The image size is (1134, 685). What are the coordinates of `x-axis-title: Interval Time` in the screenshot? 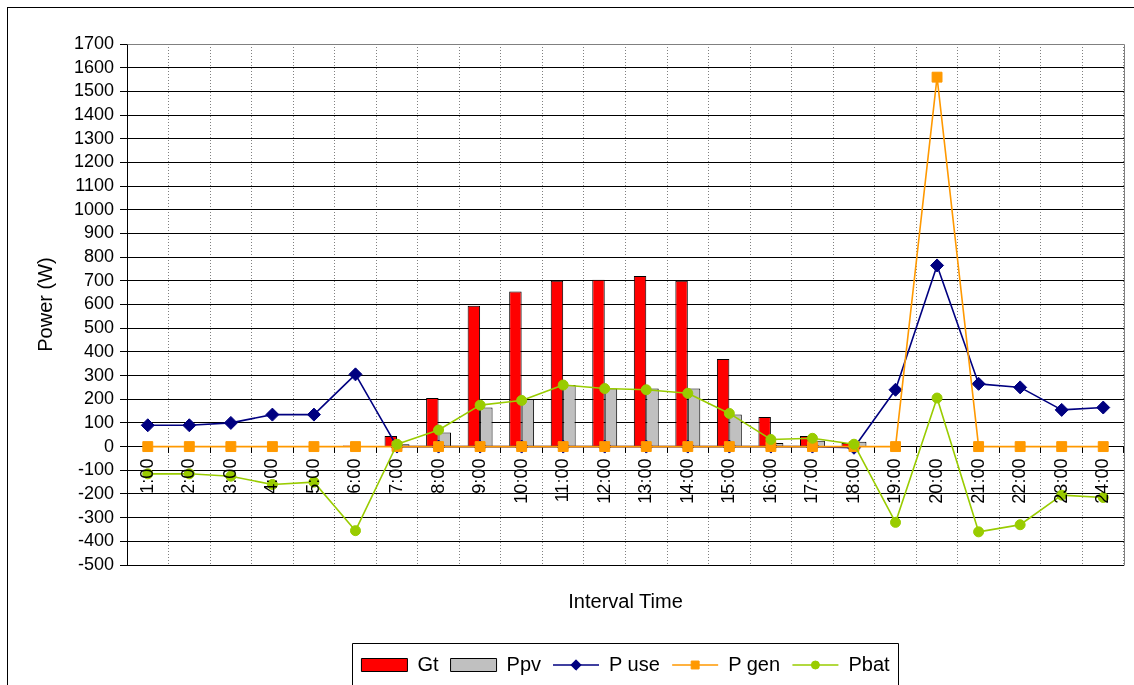 It's located at (625, 600).